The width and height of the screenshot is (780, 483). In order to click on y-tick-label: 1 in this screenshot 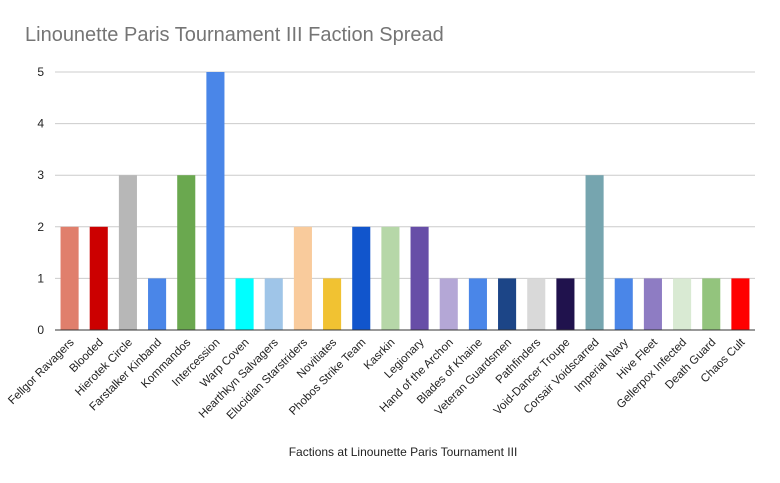, I will do `click(40, 278)`.